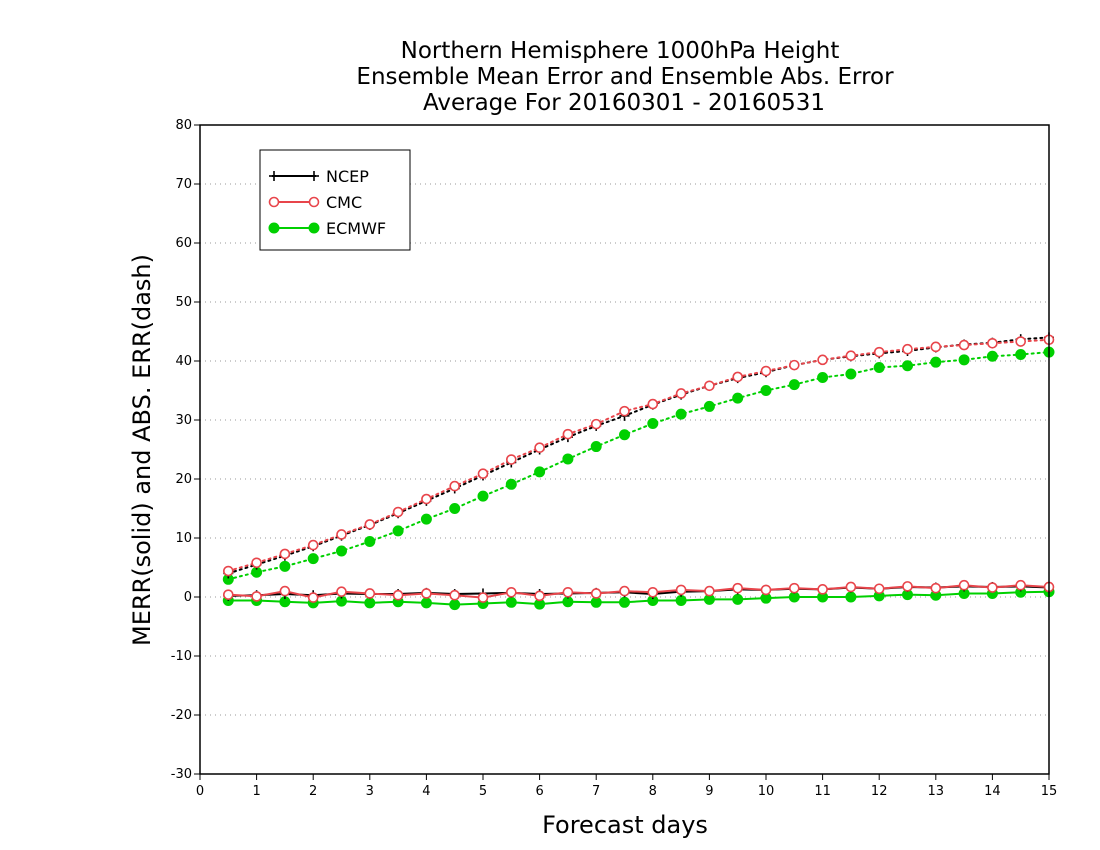  Describe the element at coordinates (596, 791) in the screenshot. I see `x-tick-label: 7` at that location.